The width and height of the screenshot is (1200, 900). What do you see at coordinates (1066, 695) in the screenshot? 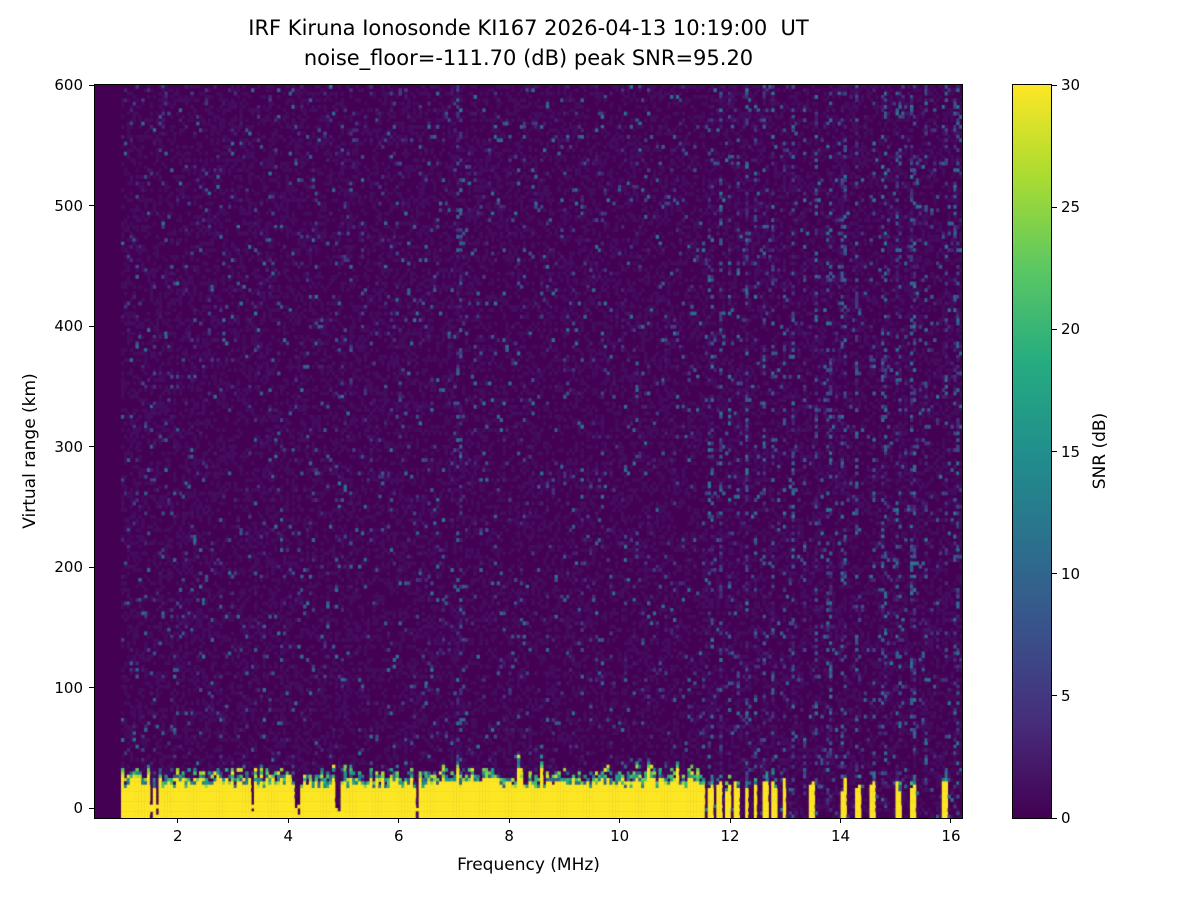
I see `colorbar-tick-label: 5` at bounding box center [1066, 695].